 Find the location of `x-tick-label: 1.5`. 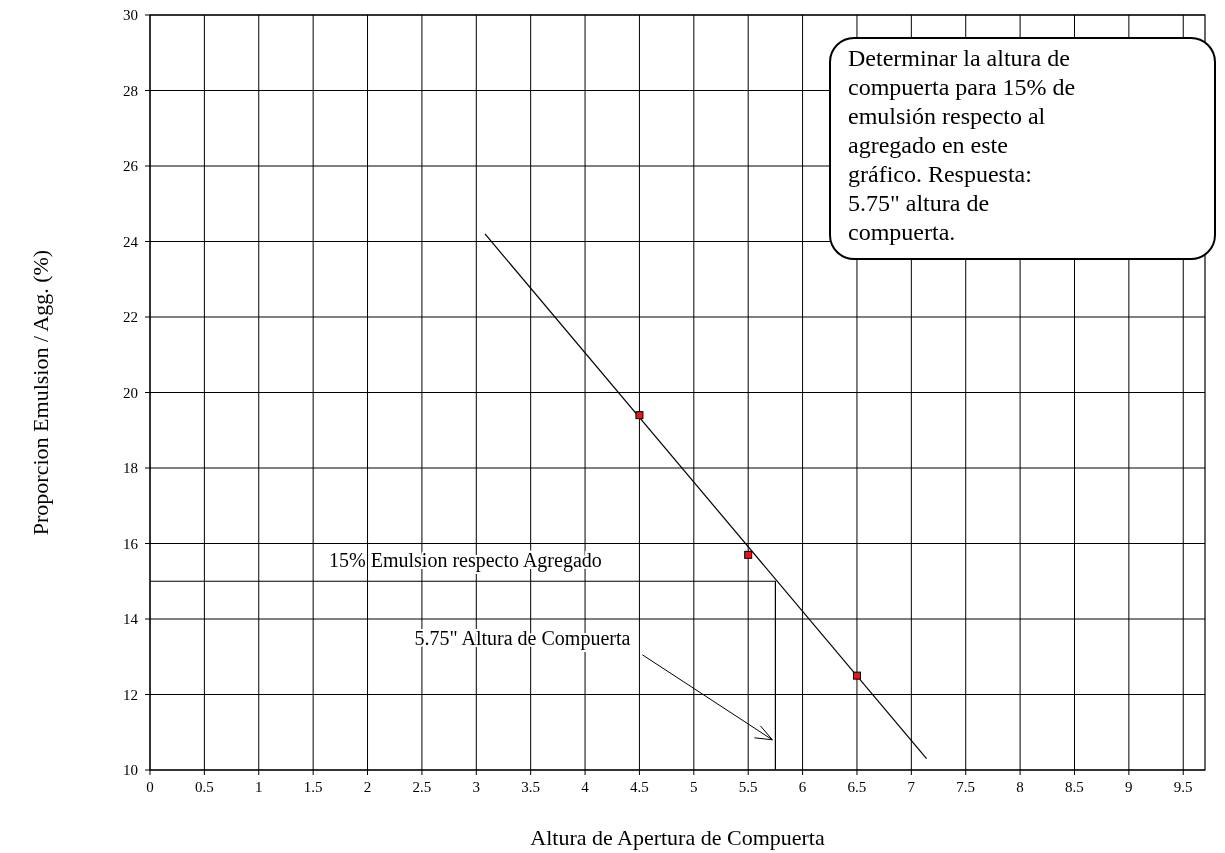

x-tick-label: 1.5 is located at coordinates (313, 787).